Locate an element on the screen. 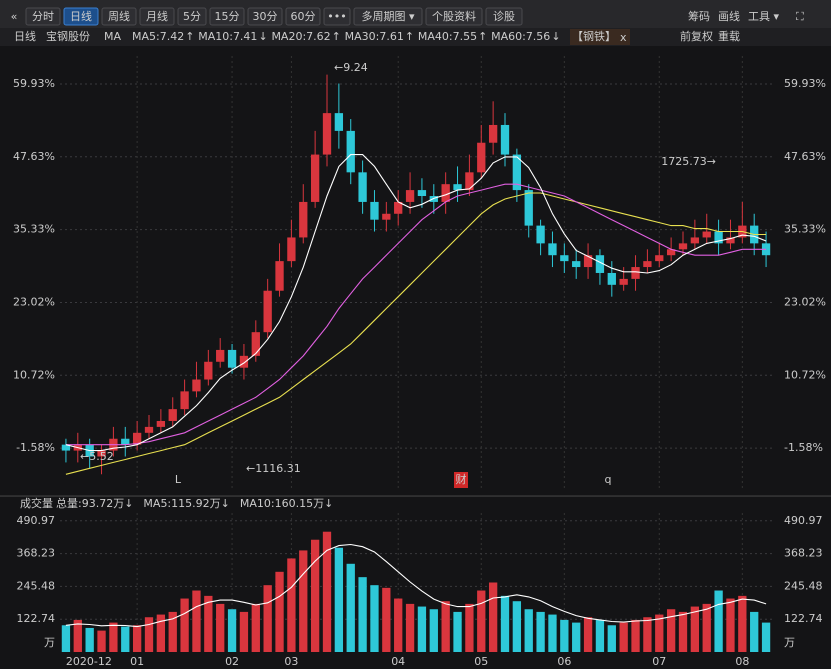 This screenshot has height=669, width=831. price-annotation: ←5.52 is located at coordinates (97, 456).